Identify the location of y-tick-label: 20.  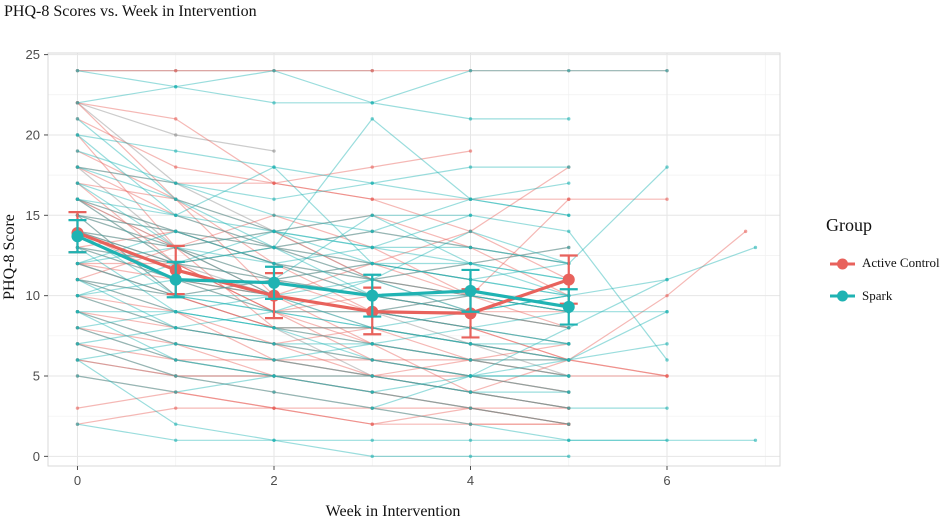
(33, 134).